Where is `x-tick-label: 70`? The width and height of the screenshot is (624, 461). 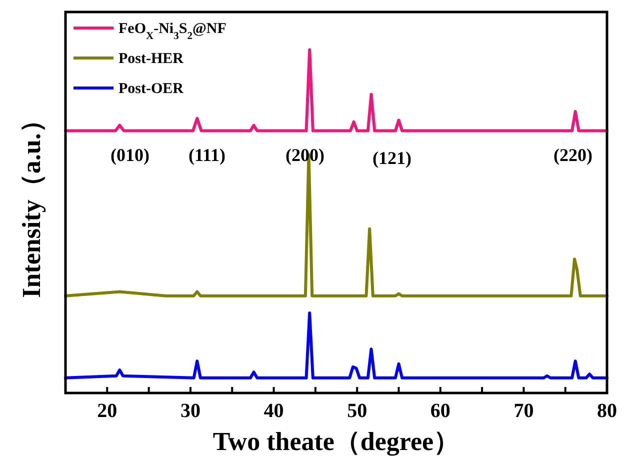 x-tick-label: 70 is located at coordinates (524, 411).